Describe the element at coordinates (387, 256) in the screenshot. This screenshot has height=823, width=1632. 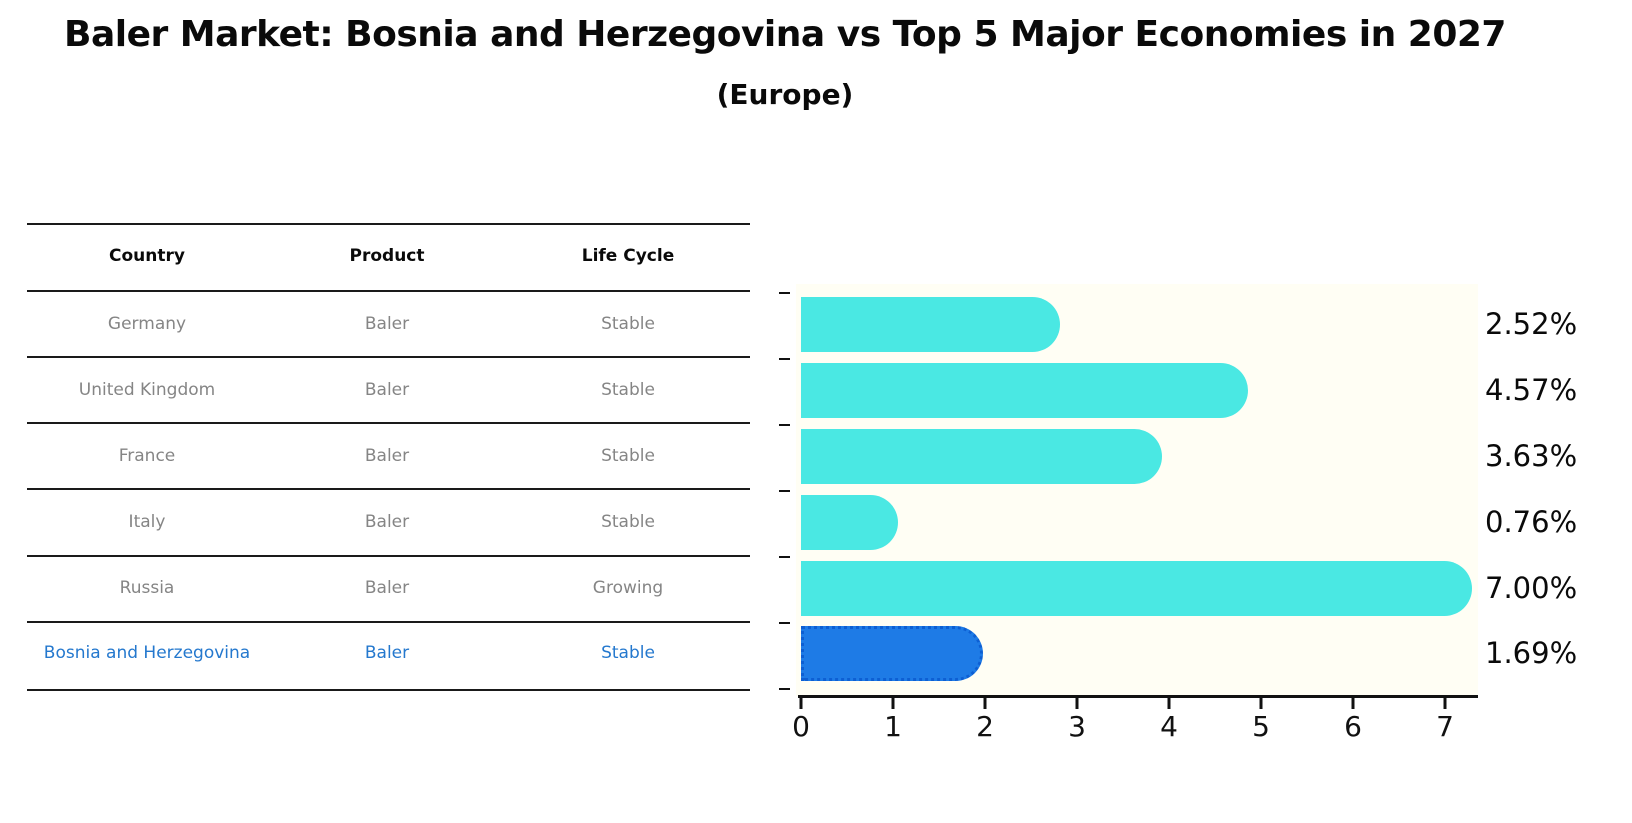
I see `table-header-product: Product` at that location.